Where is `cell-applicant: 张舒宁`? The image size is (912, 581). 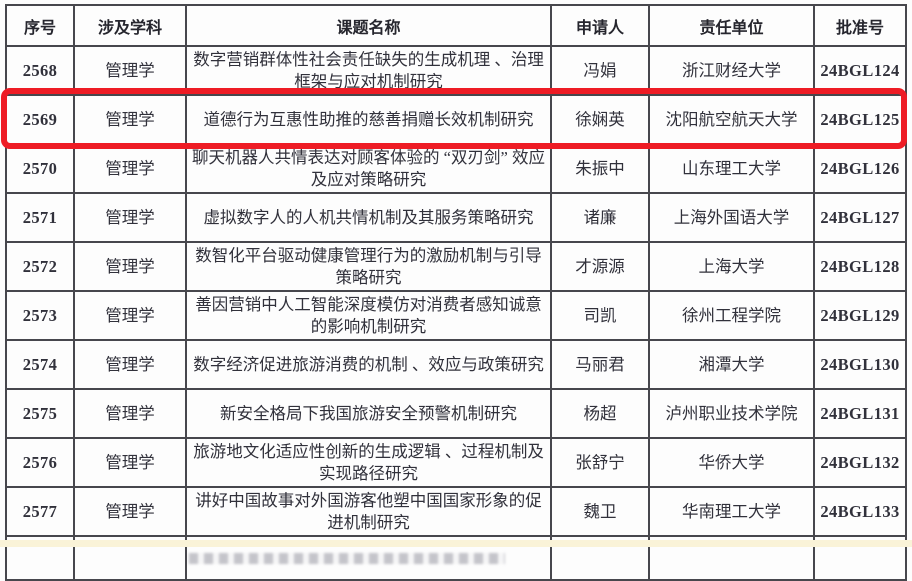 cell-applicant: 张舒宁 is located at coordinates (600, 462).